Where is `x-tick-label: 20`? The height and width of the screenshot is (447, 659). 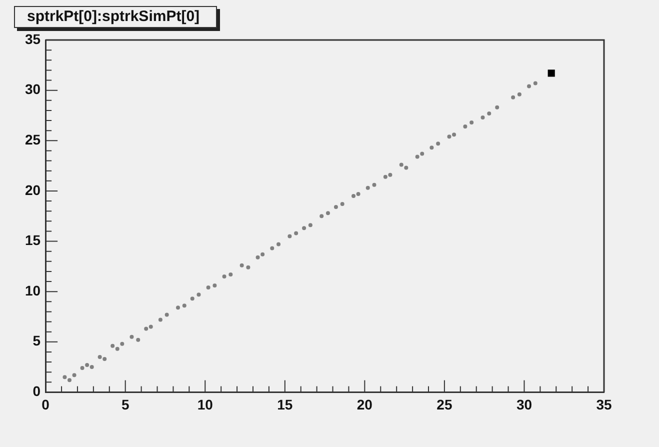 x-tick-label: 20 is located at coordinates (364, 404).